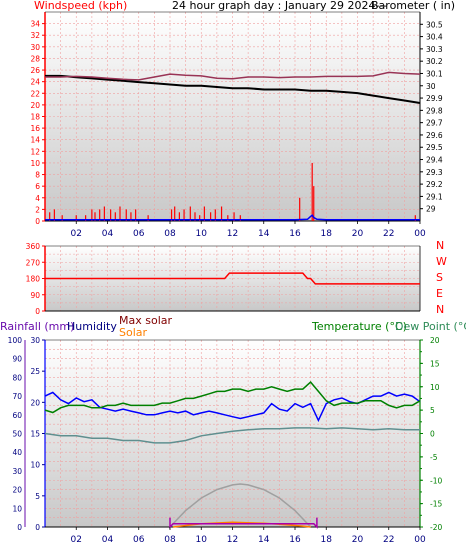 This screenshot has width=466, height=555. Describe the element at coordinates (434, 61) in the screenshot. I see `barometer-tick-label: 30.2` at that location.